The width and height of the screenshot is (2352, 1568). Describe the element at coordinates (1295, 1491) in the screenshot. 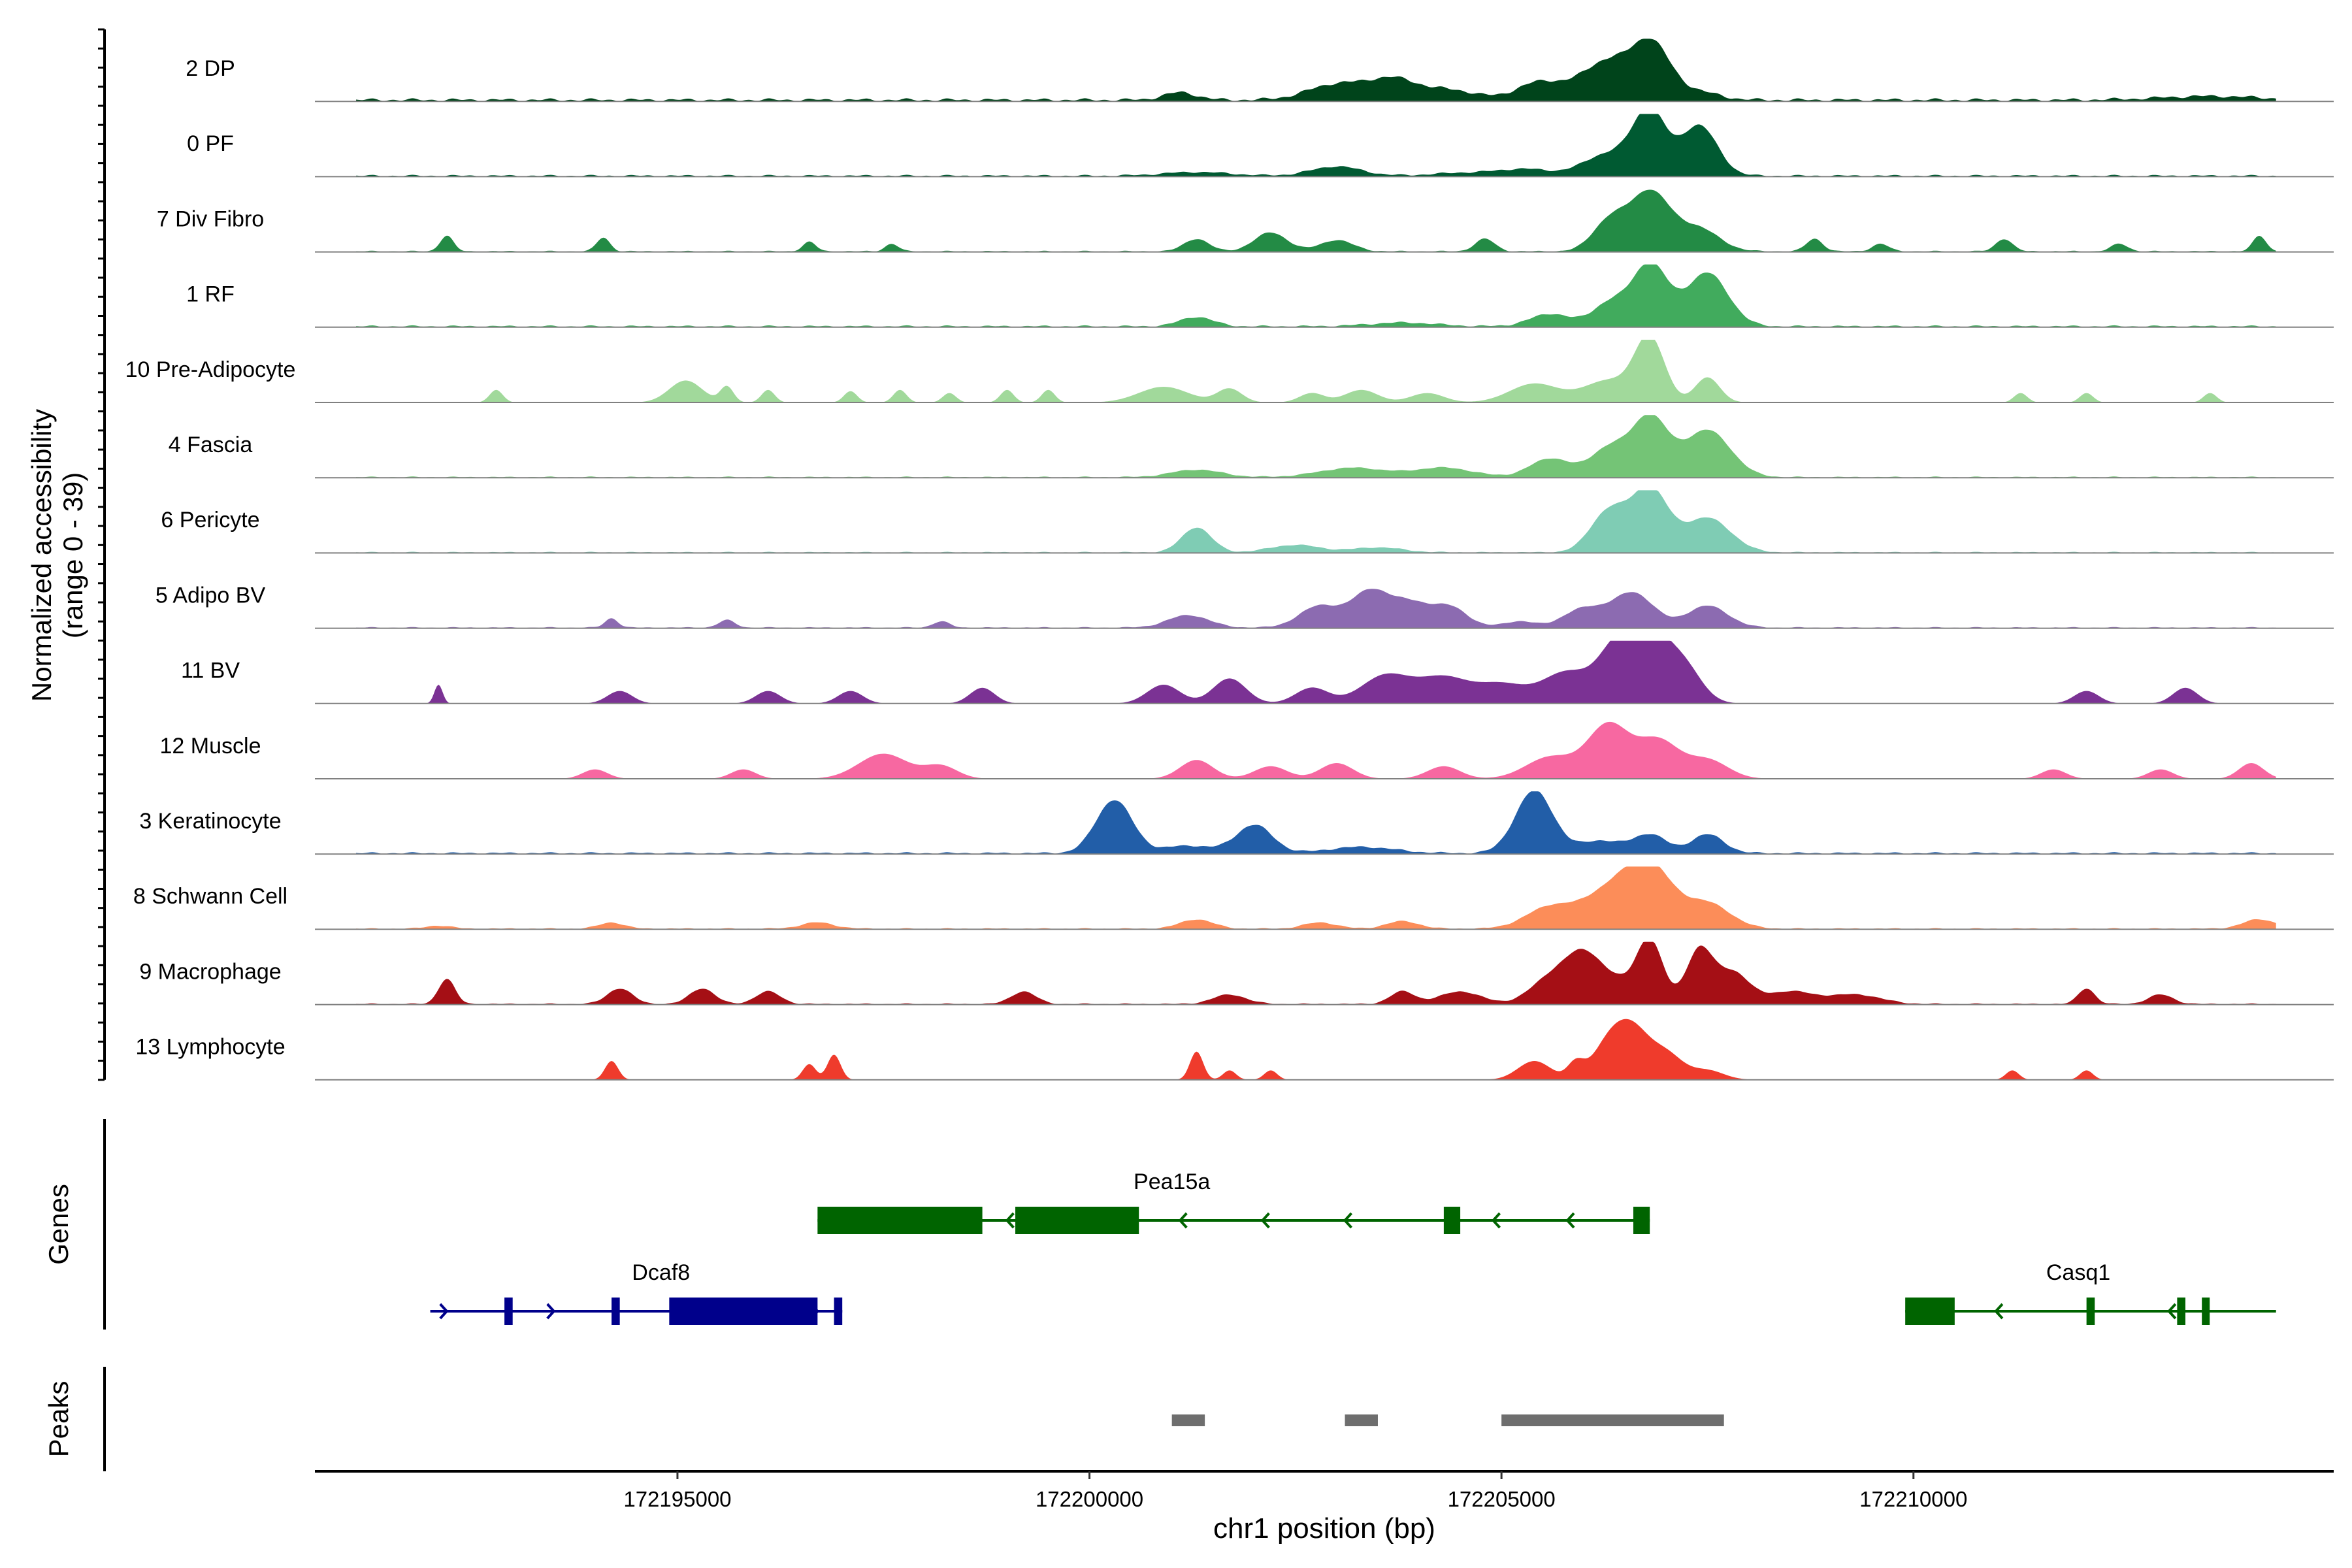

I see `x-axis-ticks: 172195000 172200000 172205000 172210000` at that location.